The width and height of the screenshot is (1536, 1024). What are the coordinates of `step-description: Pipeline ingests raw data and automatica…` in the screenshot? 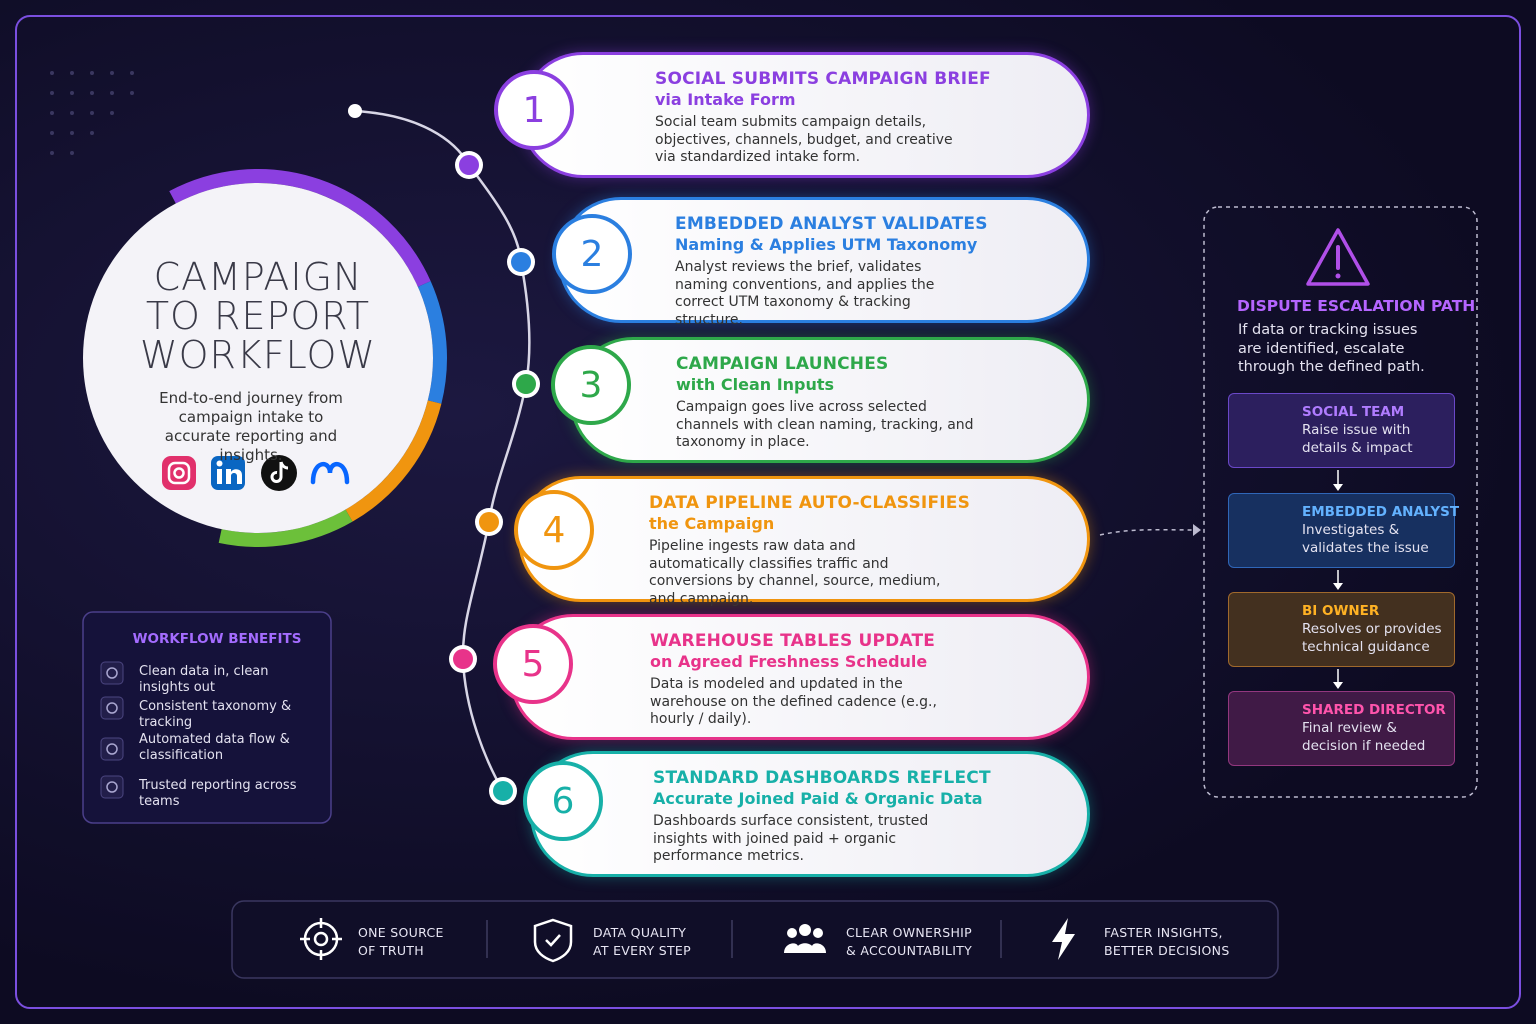 It's located at (795, 572).